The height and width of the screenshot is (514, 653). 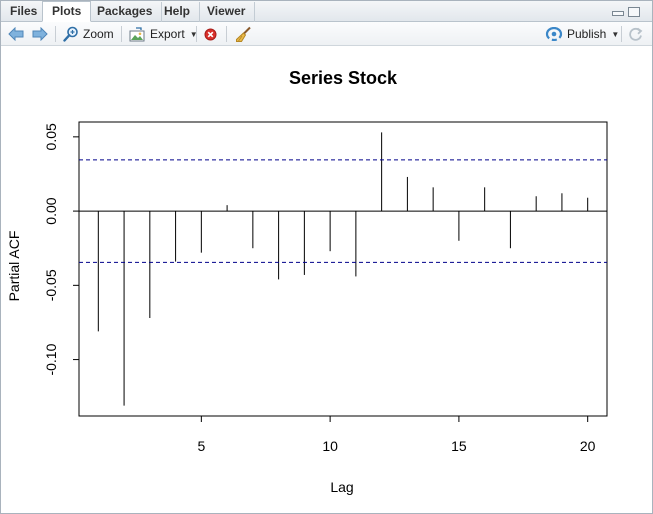 I want to click on y-tick-label-2: -0.05, so click(x=51, y=285).